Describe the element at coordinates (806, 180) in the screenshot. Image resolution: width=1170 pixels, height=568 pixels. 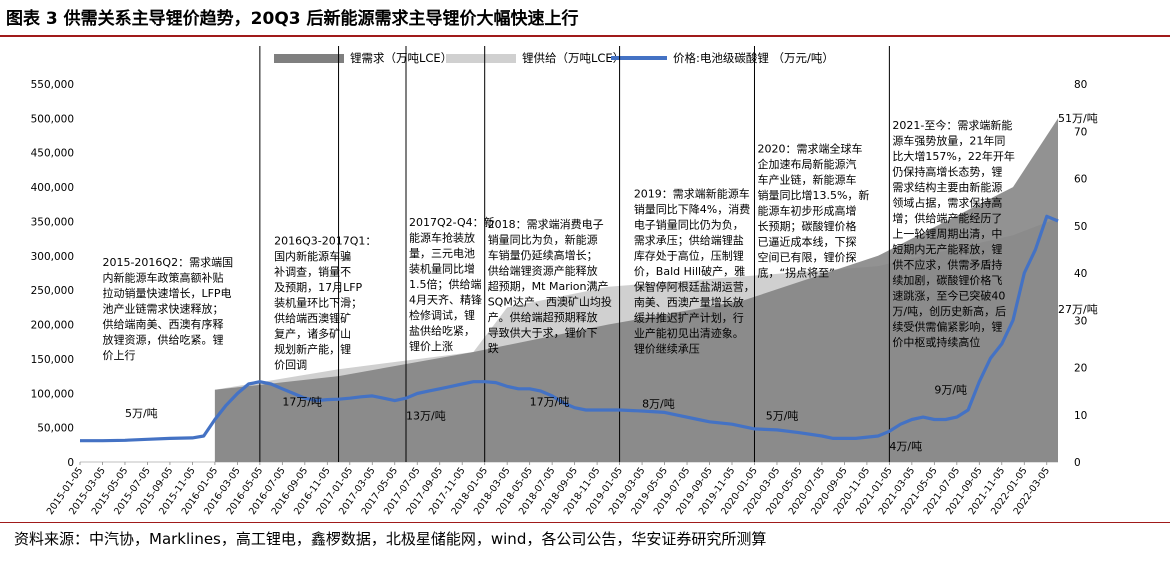
I see `annotation-line: 车产业链，新能源车` at that location.